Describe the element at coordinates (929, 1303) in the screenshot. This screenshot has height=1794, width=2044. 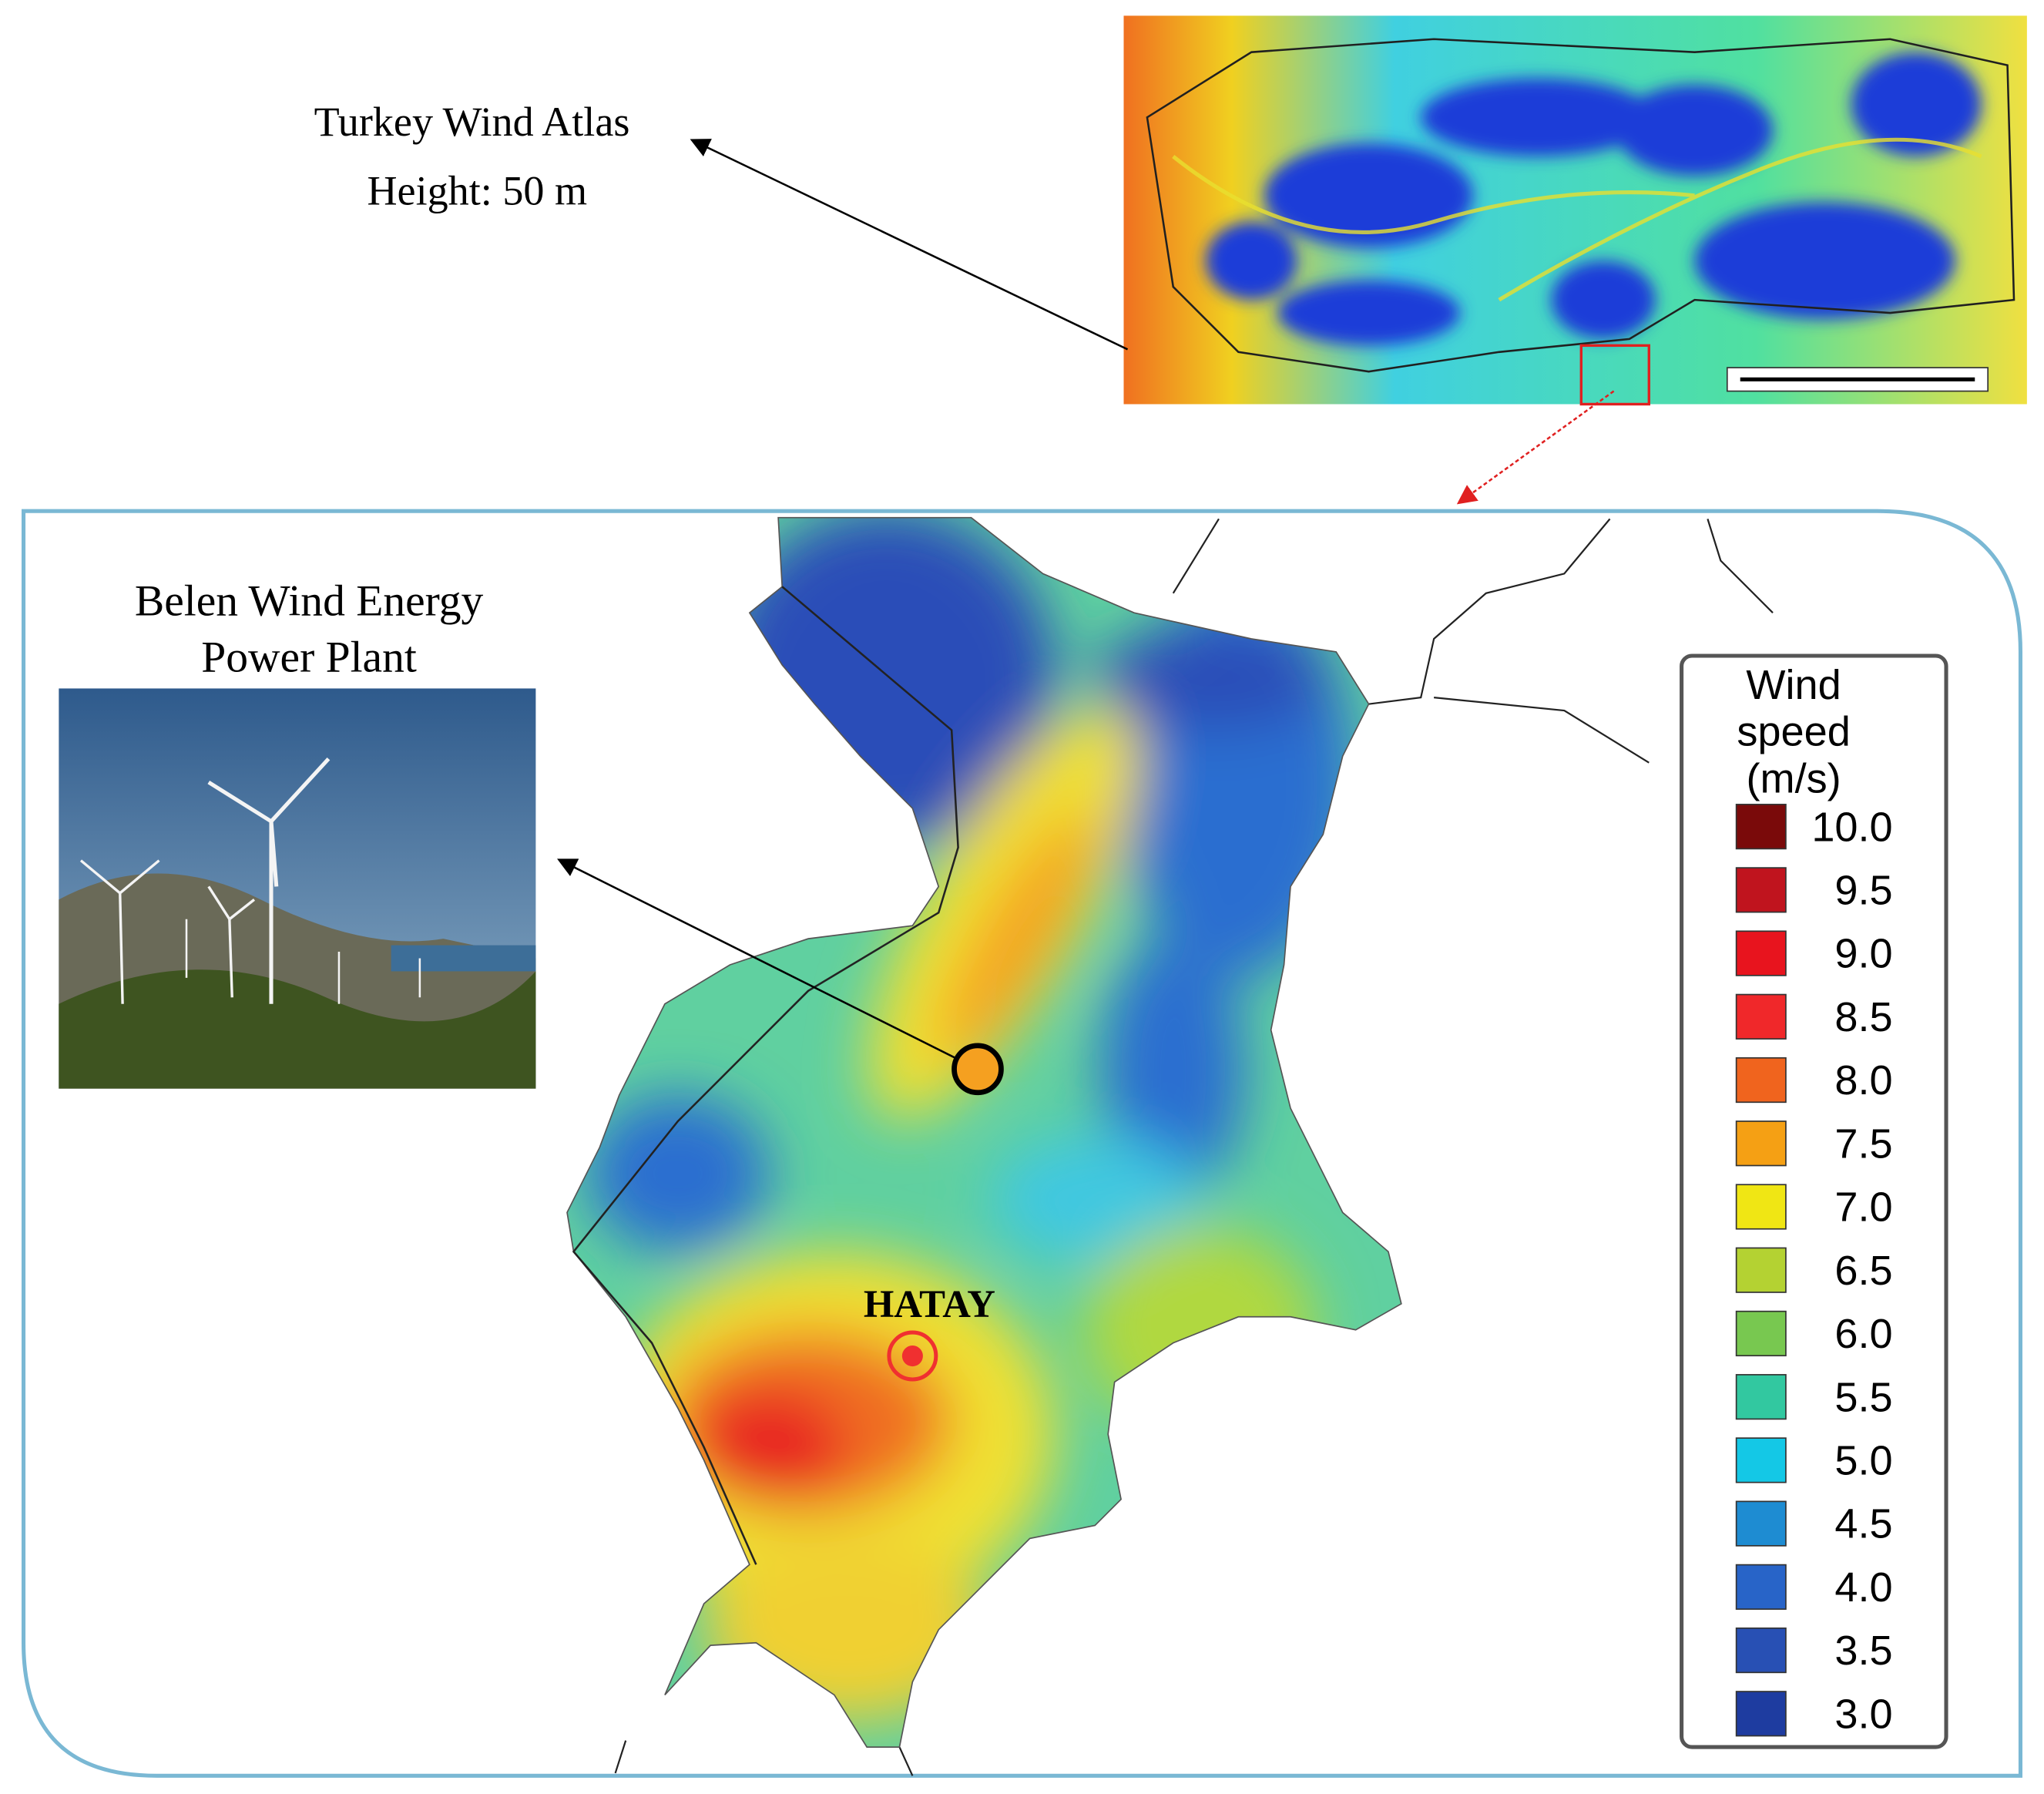
I see `city-label: HATAY` at that location.